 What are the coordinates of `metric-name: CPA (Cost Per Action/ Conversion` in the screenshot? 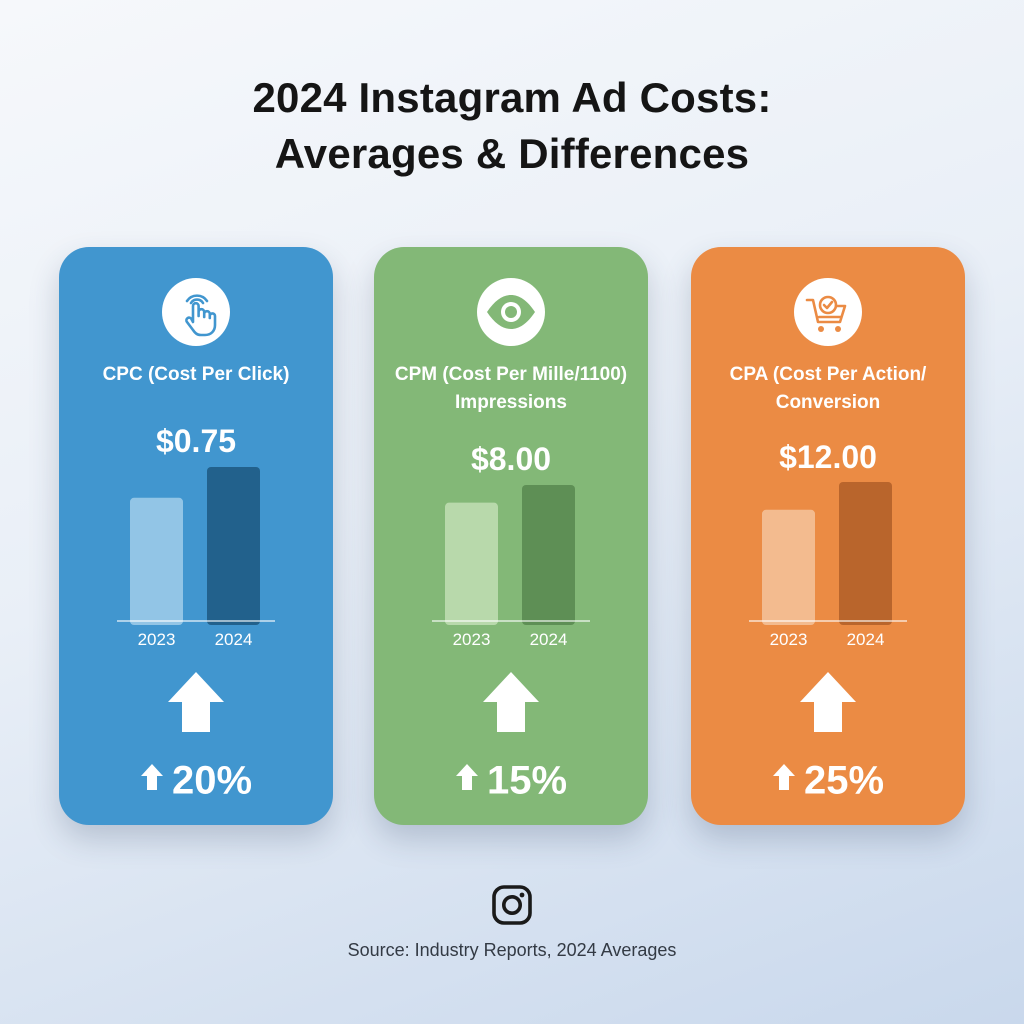 It's located at (828, 389).